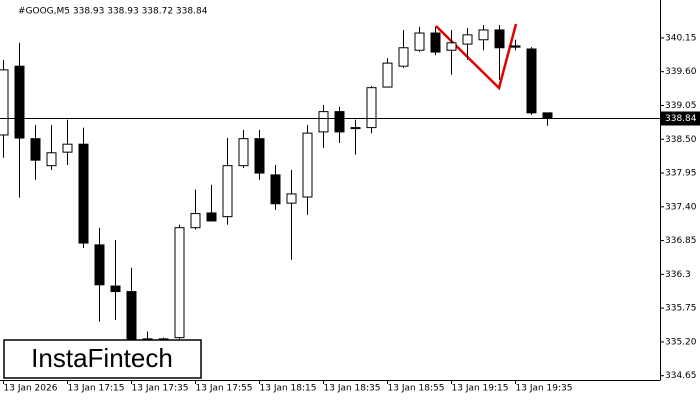 This screenshot has width=700, height=400. Describe the element at coordinates (224, 389) in the screenshot. I see `x-tick-label: 13 Jan 17:55` at that location.